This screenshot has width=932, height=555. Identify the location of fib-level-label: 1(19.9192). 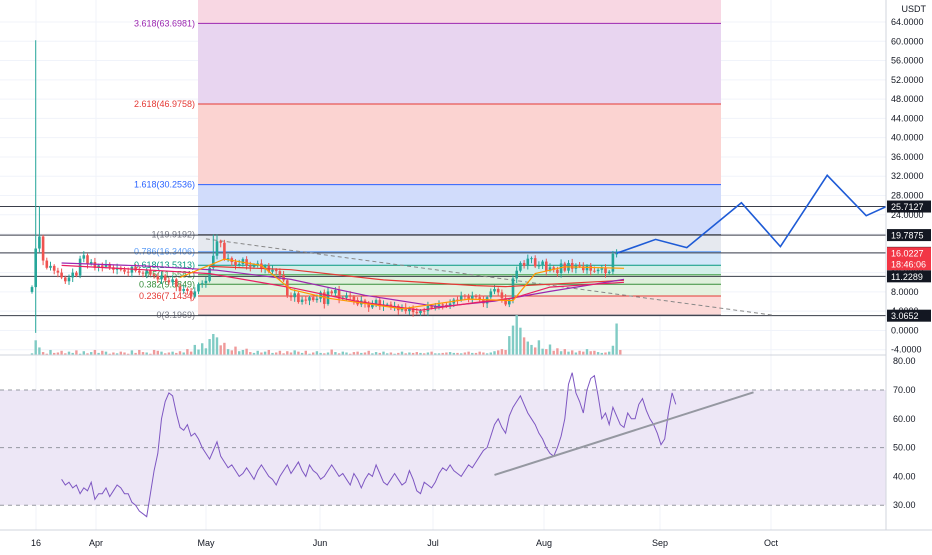
(173, 234).